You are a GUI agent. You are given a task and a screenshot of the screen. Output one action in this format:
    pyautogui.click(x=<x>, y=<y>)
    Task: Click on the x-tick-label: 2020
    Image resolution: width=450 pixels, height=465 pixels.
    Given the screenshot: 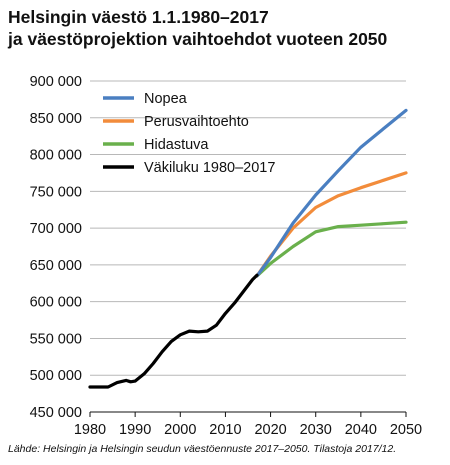 What is the action you would take?
    pyautogui.click(x=270, y=430)
    